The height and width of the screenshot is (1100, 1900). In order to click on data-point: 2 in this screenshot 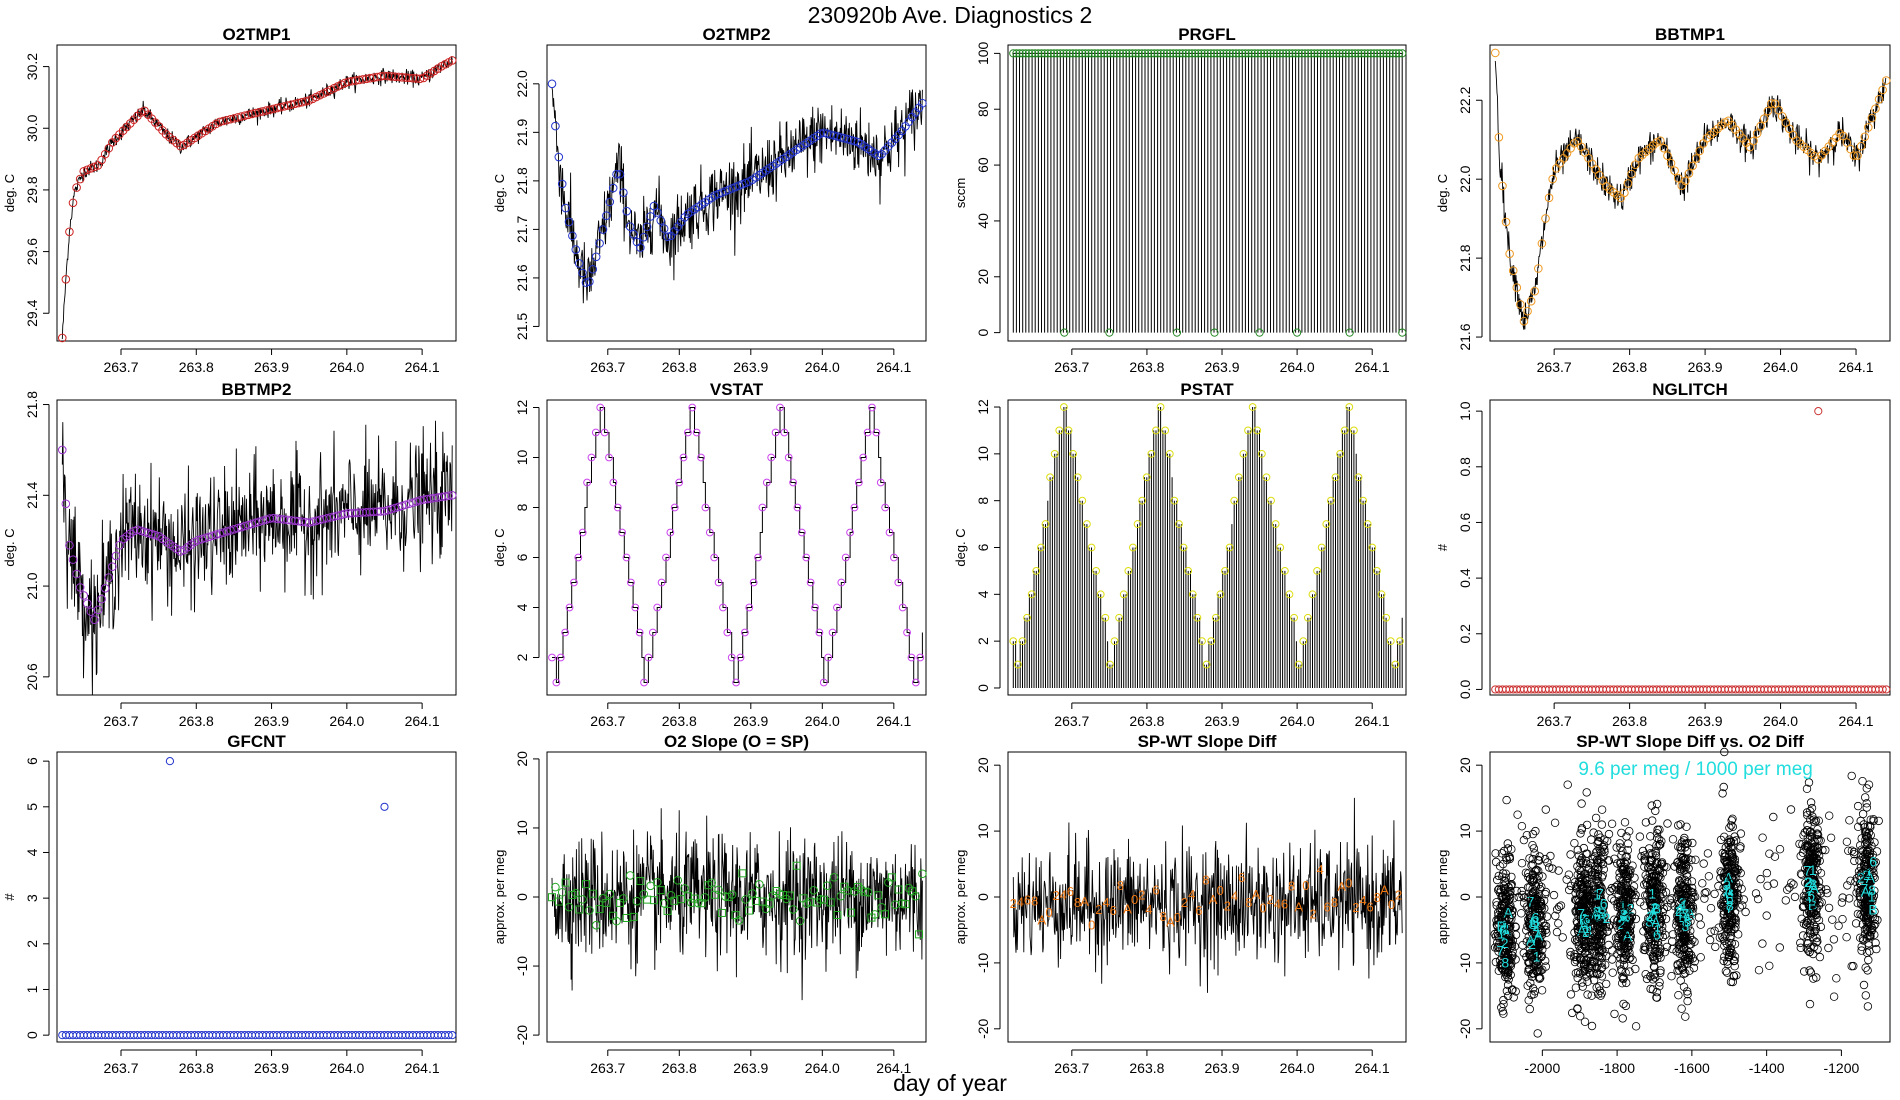, I will do `click(1270, 899)`.